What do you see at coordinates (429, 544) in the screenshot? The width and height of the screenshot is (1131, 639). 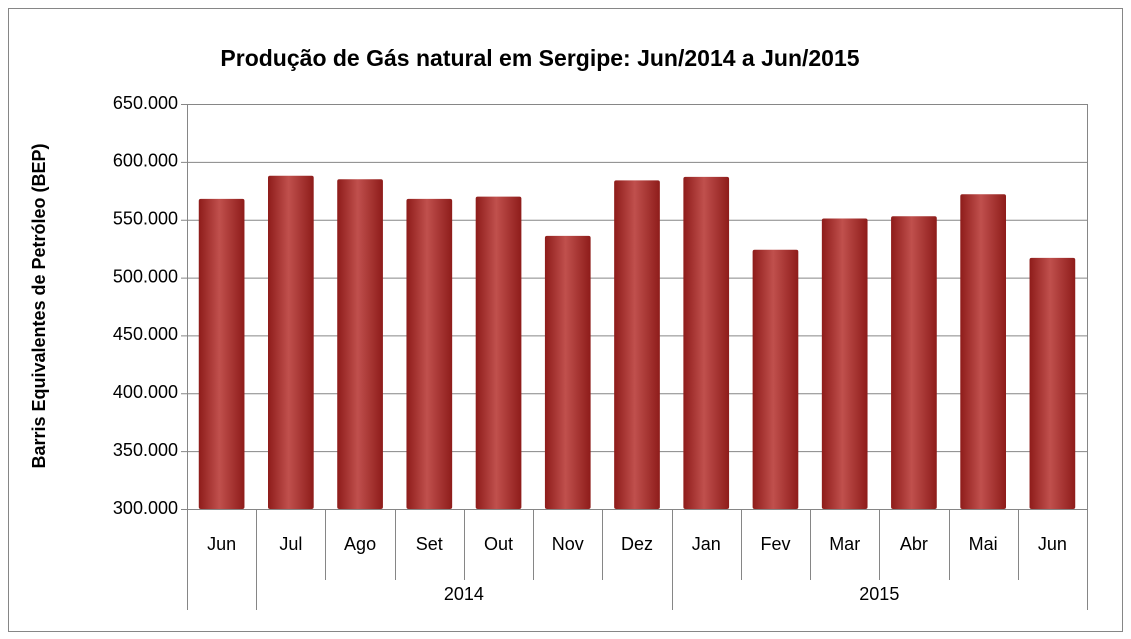 I see `x-tick-label: Set` at bounding box center [429, 544].